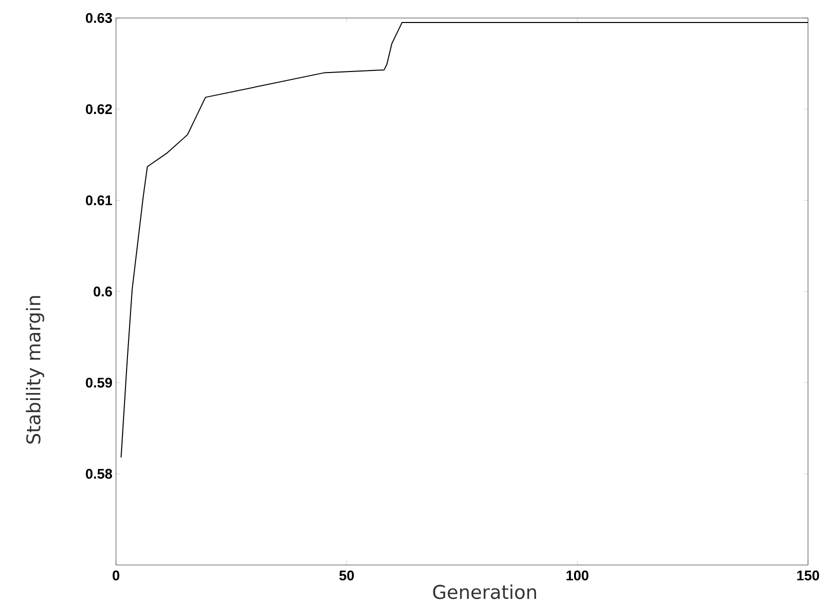  I want to click on x-tick-label: 100, so click(577, 575).